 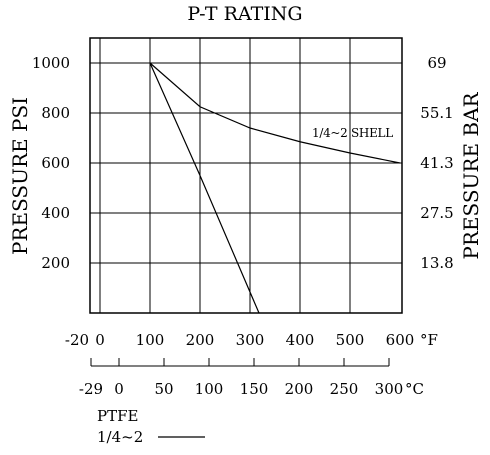 I want to click on x-tick-label-f: 200, so click(x=200, y=340).